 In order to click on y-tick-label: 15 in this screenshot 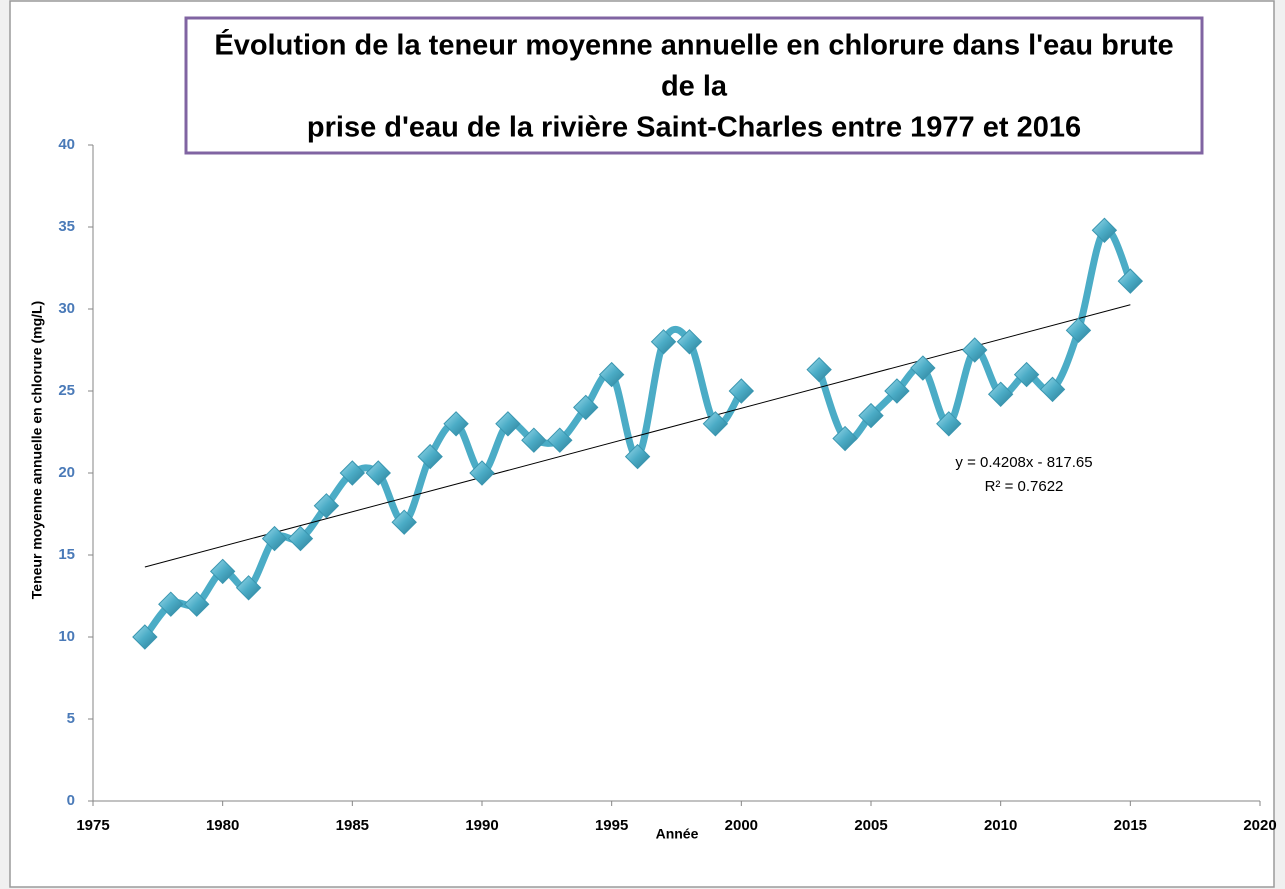, I will do `click(66, 554)`.